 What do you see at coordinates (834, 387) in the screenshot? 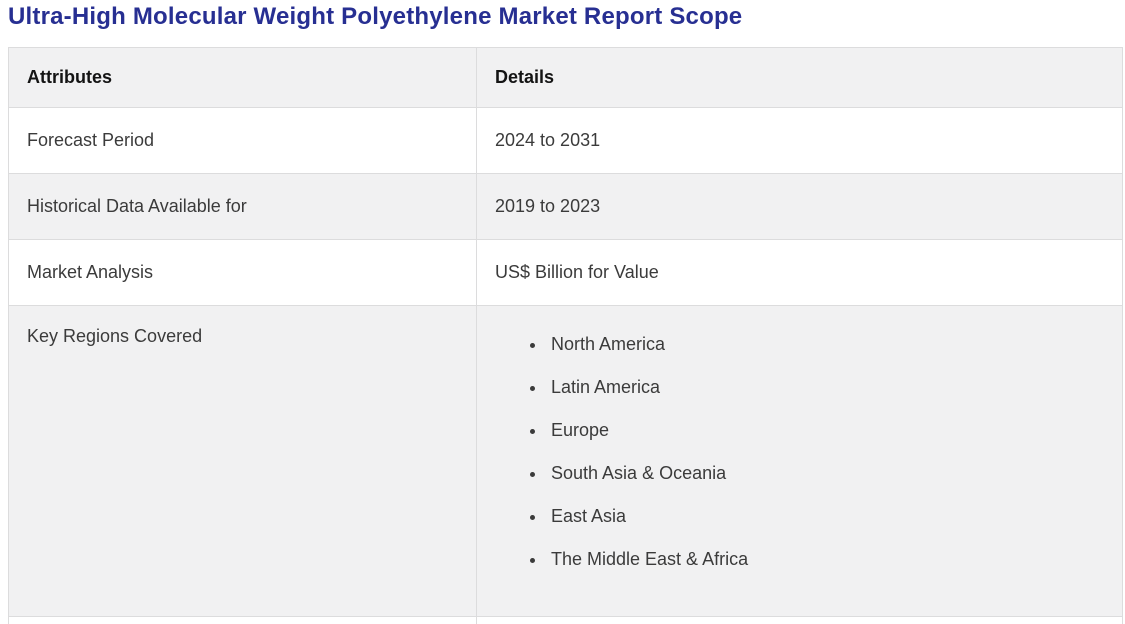
I see `region-item: Latin America` at bounding box center [834, 387].